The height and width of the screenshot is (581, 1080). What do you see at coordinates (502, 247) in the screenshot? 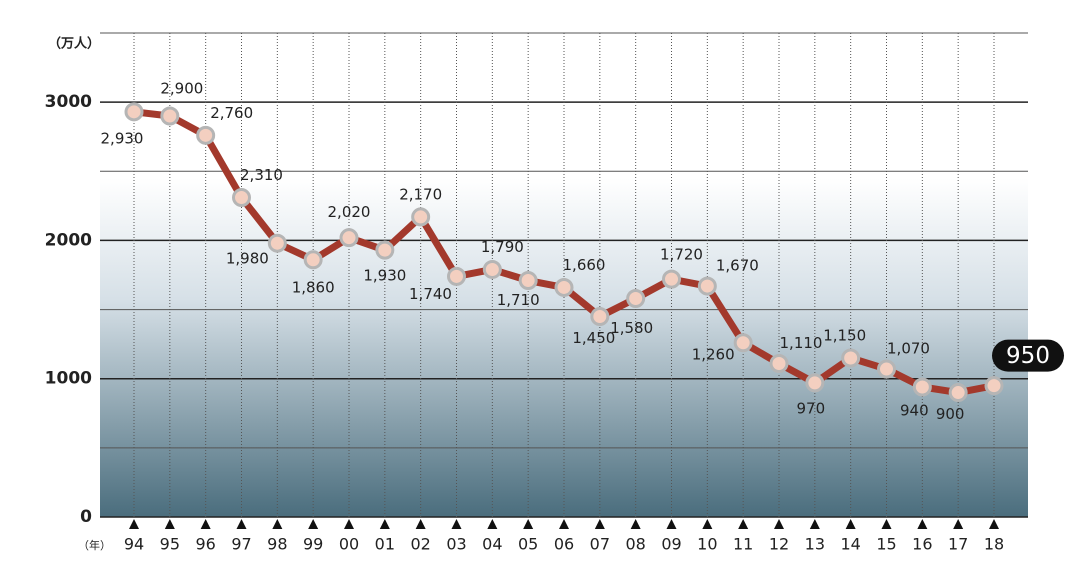
I see `value-label: 1,790` at bounding box center [502, 247].